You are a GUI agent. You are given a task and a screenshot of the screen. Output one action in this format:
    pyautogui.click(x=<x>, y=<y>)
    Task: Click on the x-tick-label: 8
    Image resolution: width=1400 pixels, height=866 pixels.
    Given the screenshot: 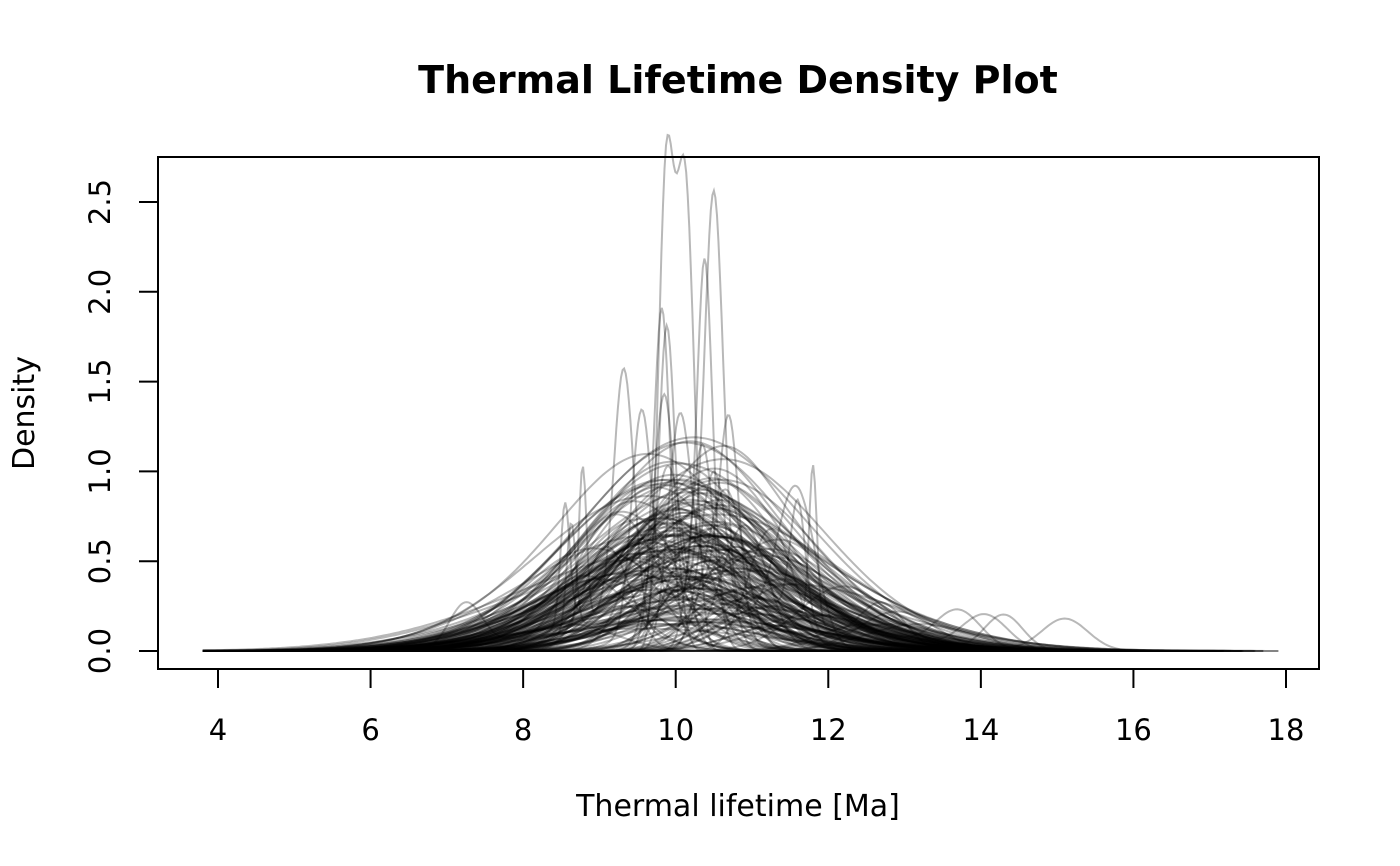 What is the action you would take?
    pyautogui.click(x=523, y=730)
    